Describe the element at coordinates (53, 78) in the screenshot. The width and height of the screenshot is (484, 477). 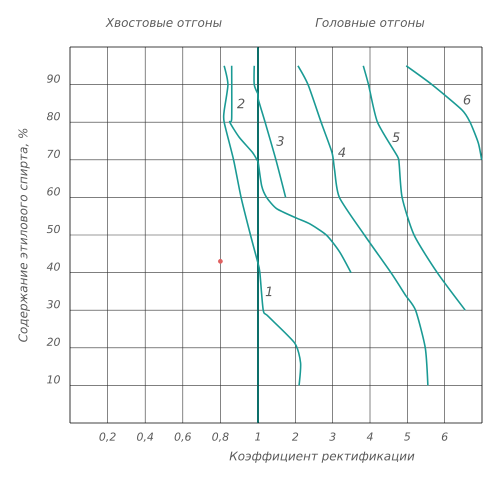
I see `y-tick-label: 90` at that location.